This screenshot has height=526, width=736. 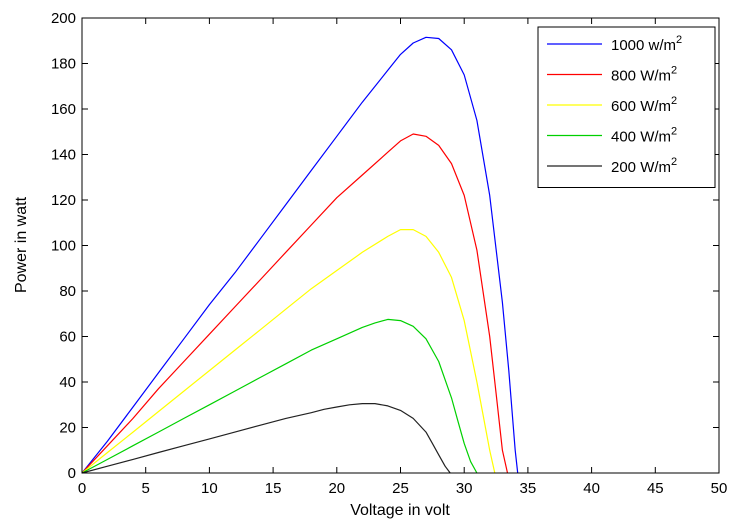 What do you see at coordinates (641, 106) in the screenshot?
I see `legend-text: 600 W/m` at bounding box center [641, 106].